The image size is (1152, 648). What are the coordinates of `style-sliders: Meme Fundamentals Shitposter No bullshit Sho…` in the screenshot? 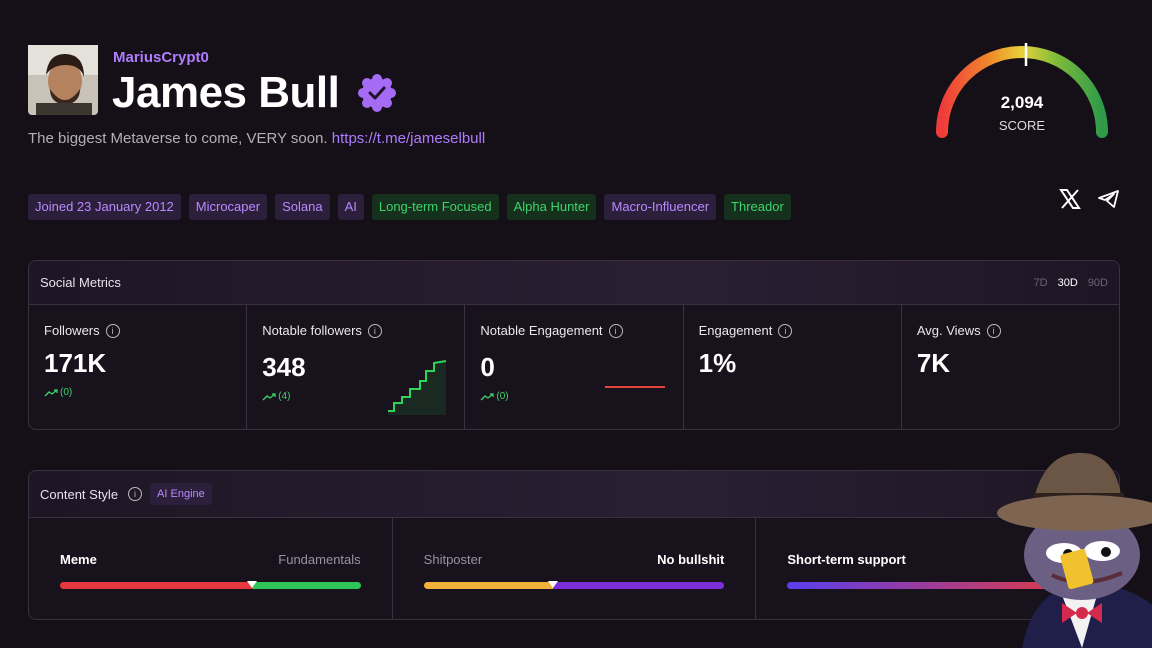 It's located at (574, 568).